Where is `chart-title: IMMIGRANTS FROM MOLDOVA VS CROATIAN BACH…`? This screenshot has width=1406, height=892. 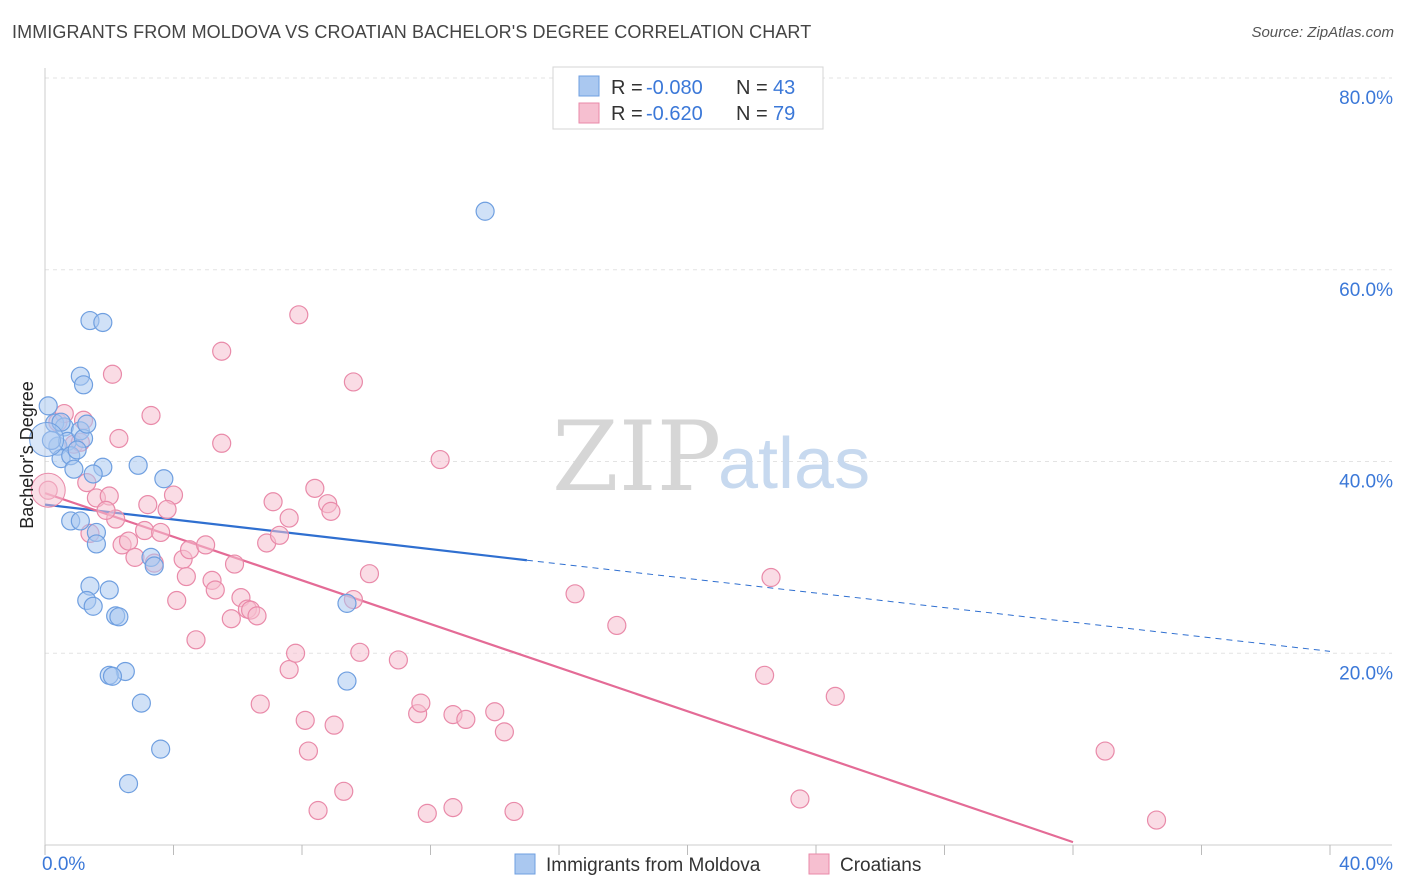
chart-title: IMMIGRANTS FROM MOLDOVA VS CROATIAN BACH… is located at coordinates (412, 32).